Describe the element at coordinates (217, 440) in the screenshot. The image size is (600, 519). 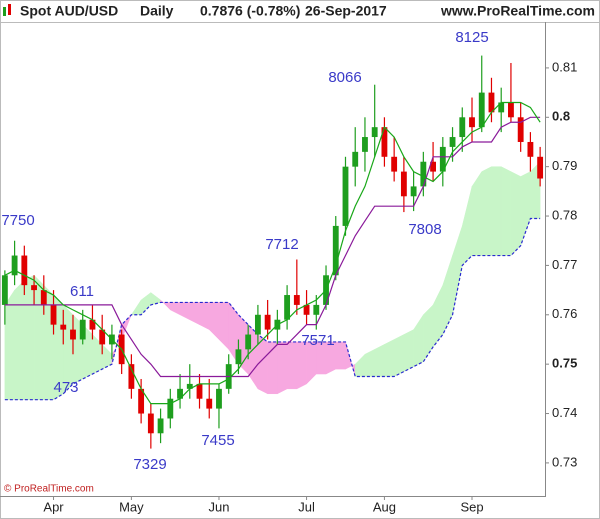
I see `annotation: 7455` at that location.